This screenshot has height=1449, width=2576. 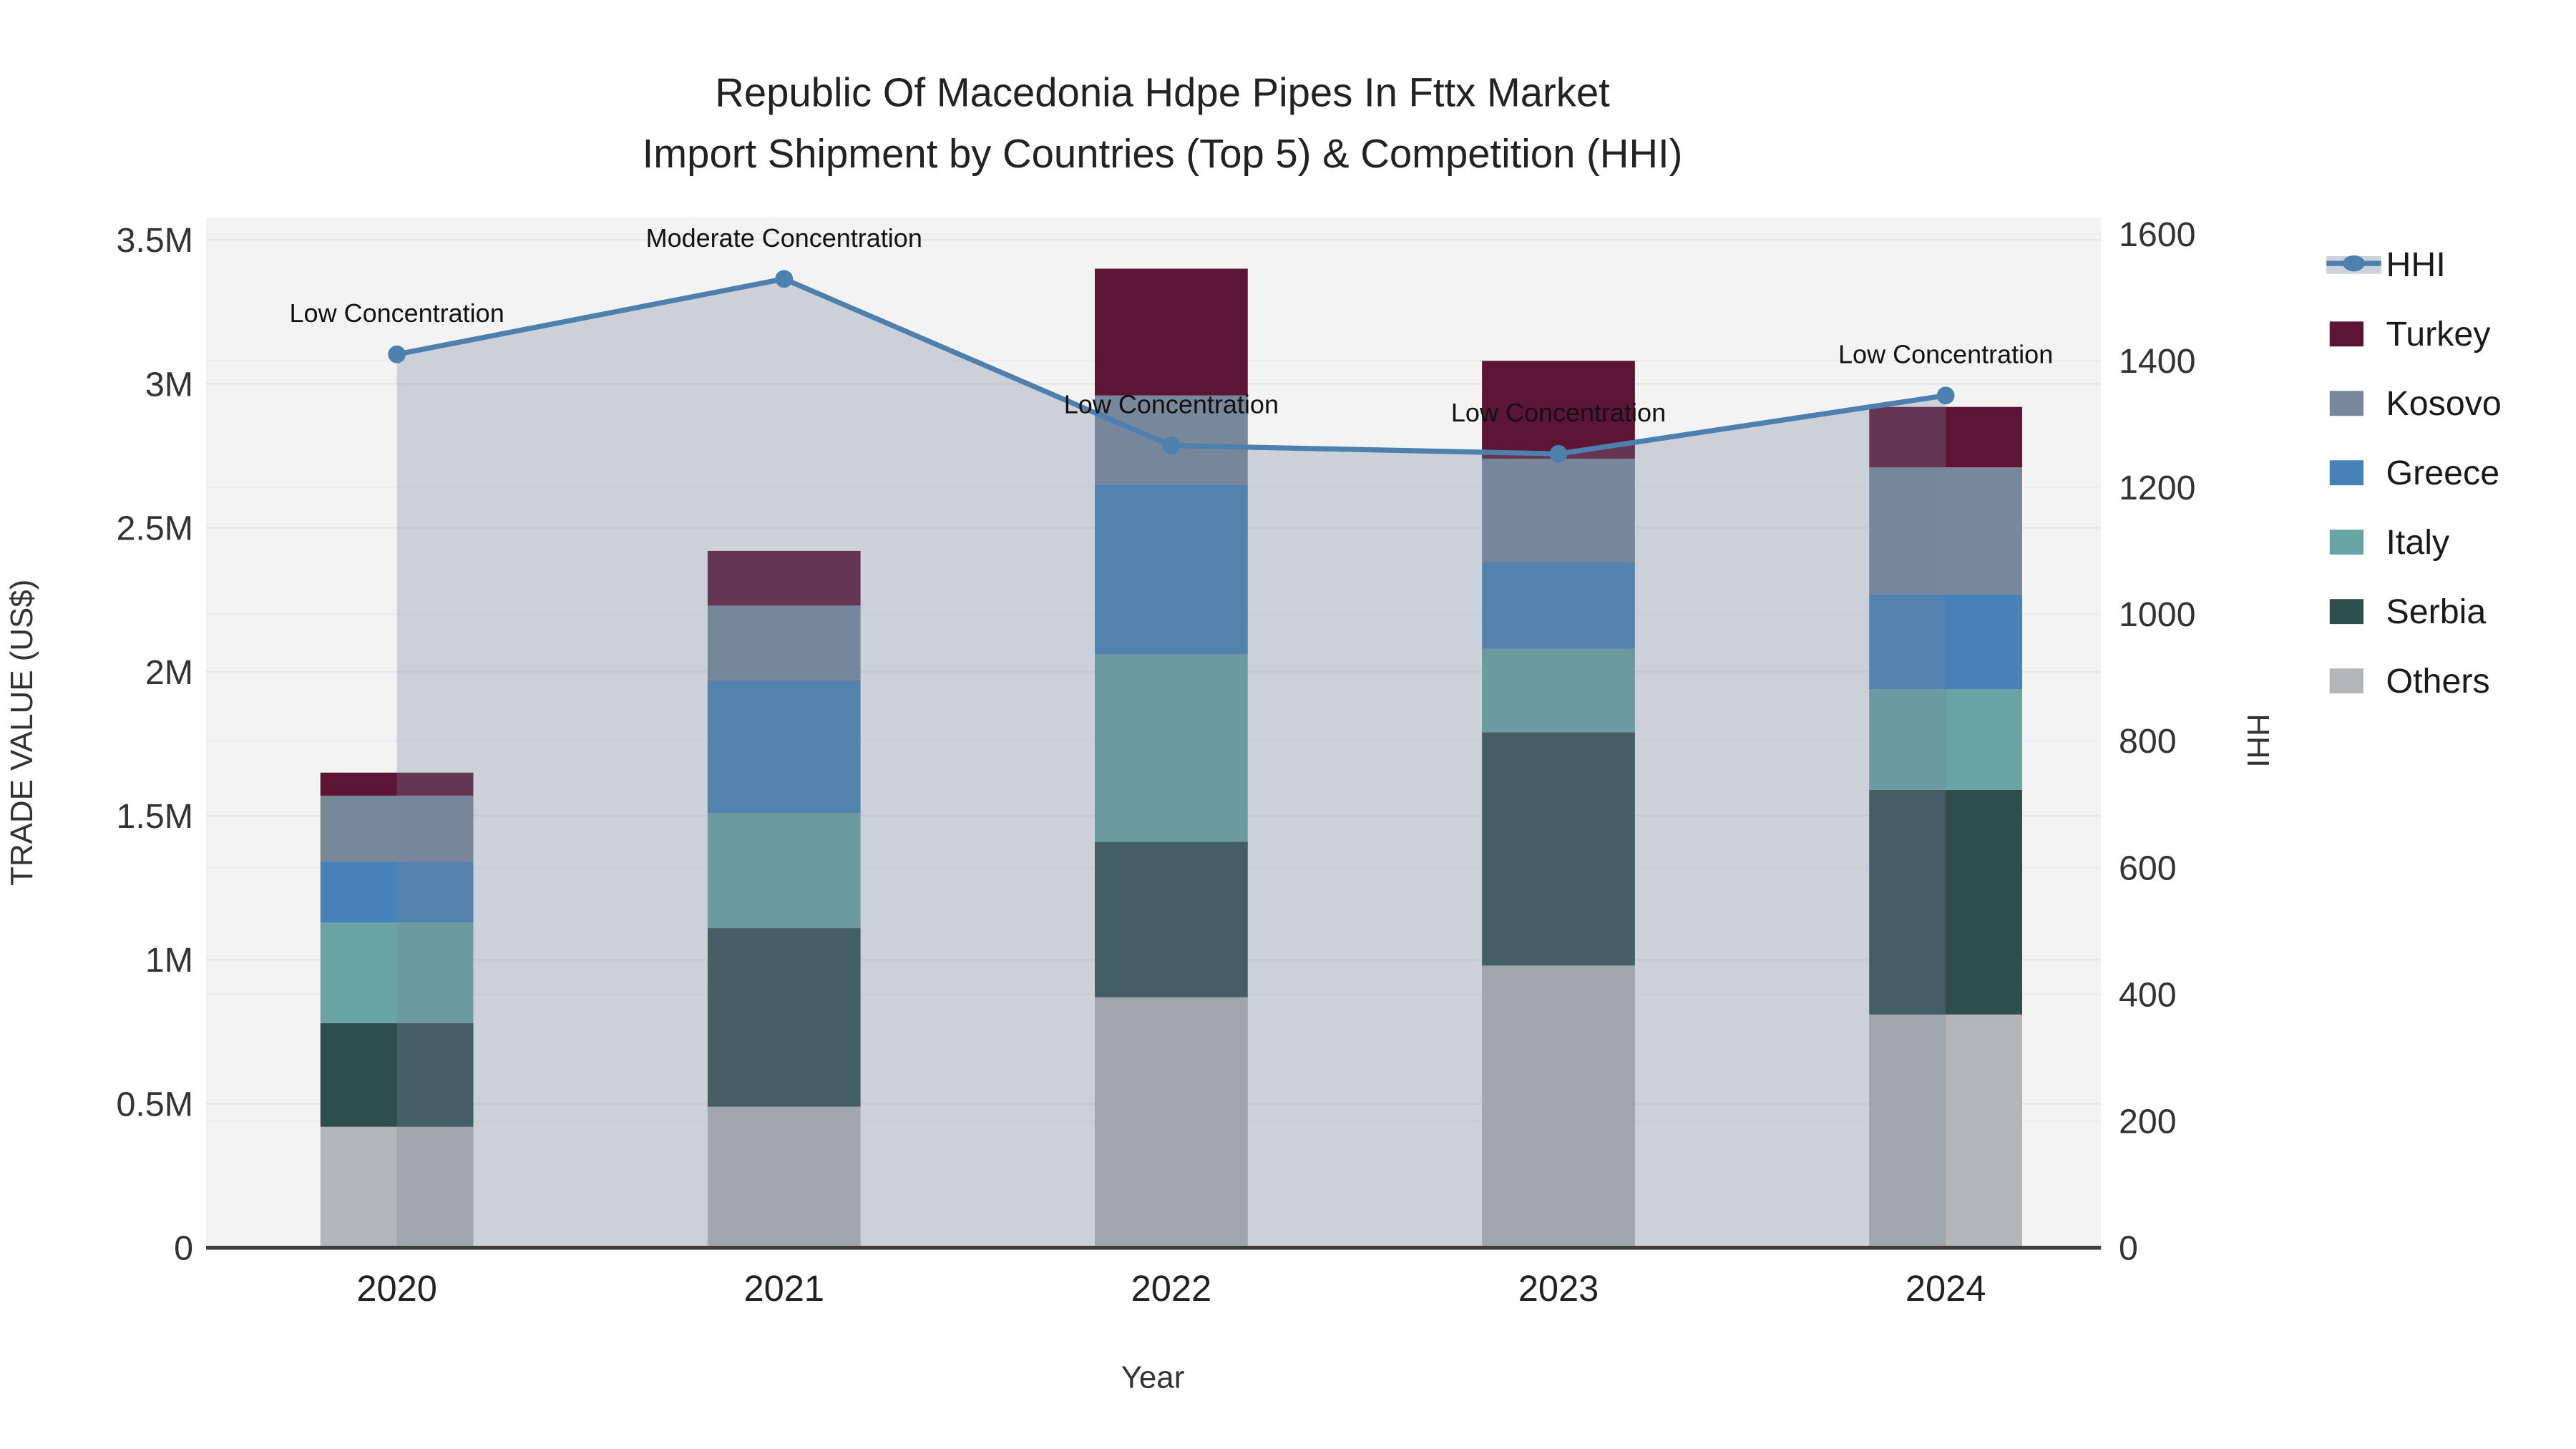 I want to click on bar-segment-italy-2023, so click(x=1558, y=690).